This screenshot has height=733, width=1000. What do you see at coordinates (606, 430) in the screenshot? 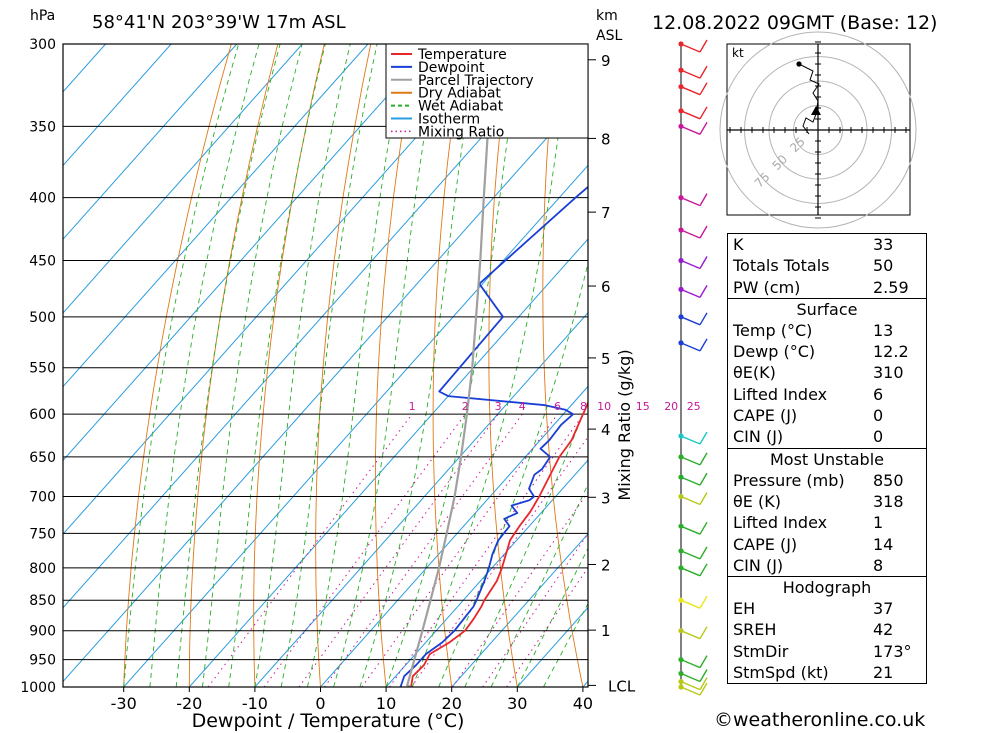
I see `km-tick-label: 4` at bounding box center [606, 430].